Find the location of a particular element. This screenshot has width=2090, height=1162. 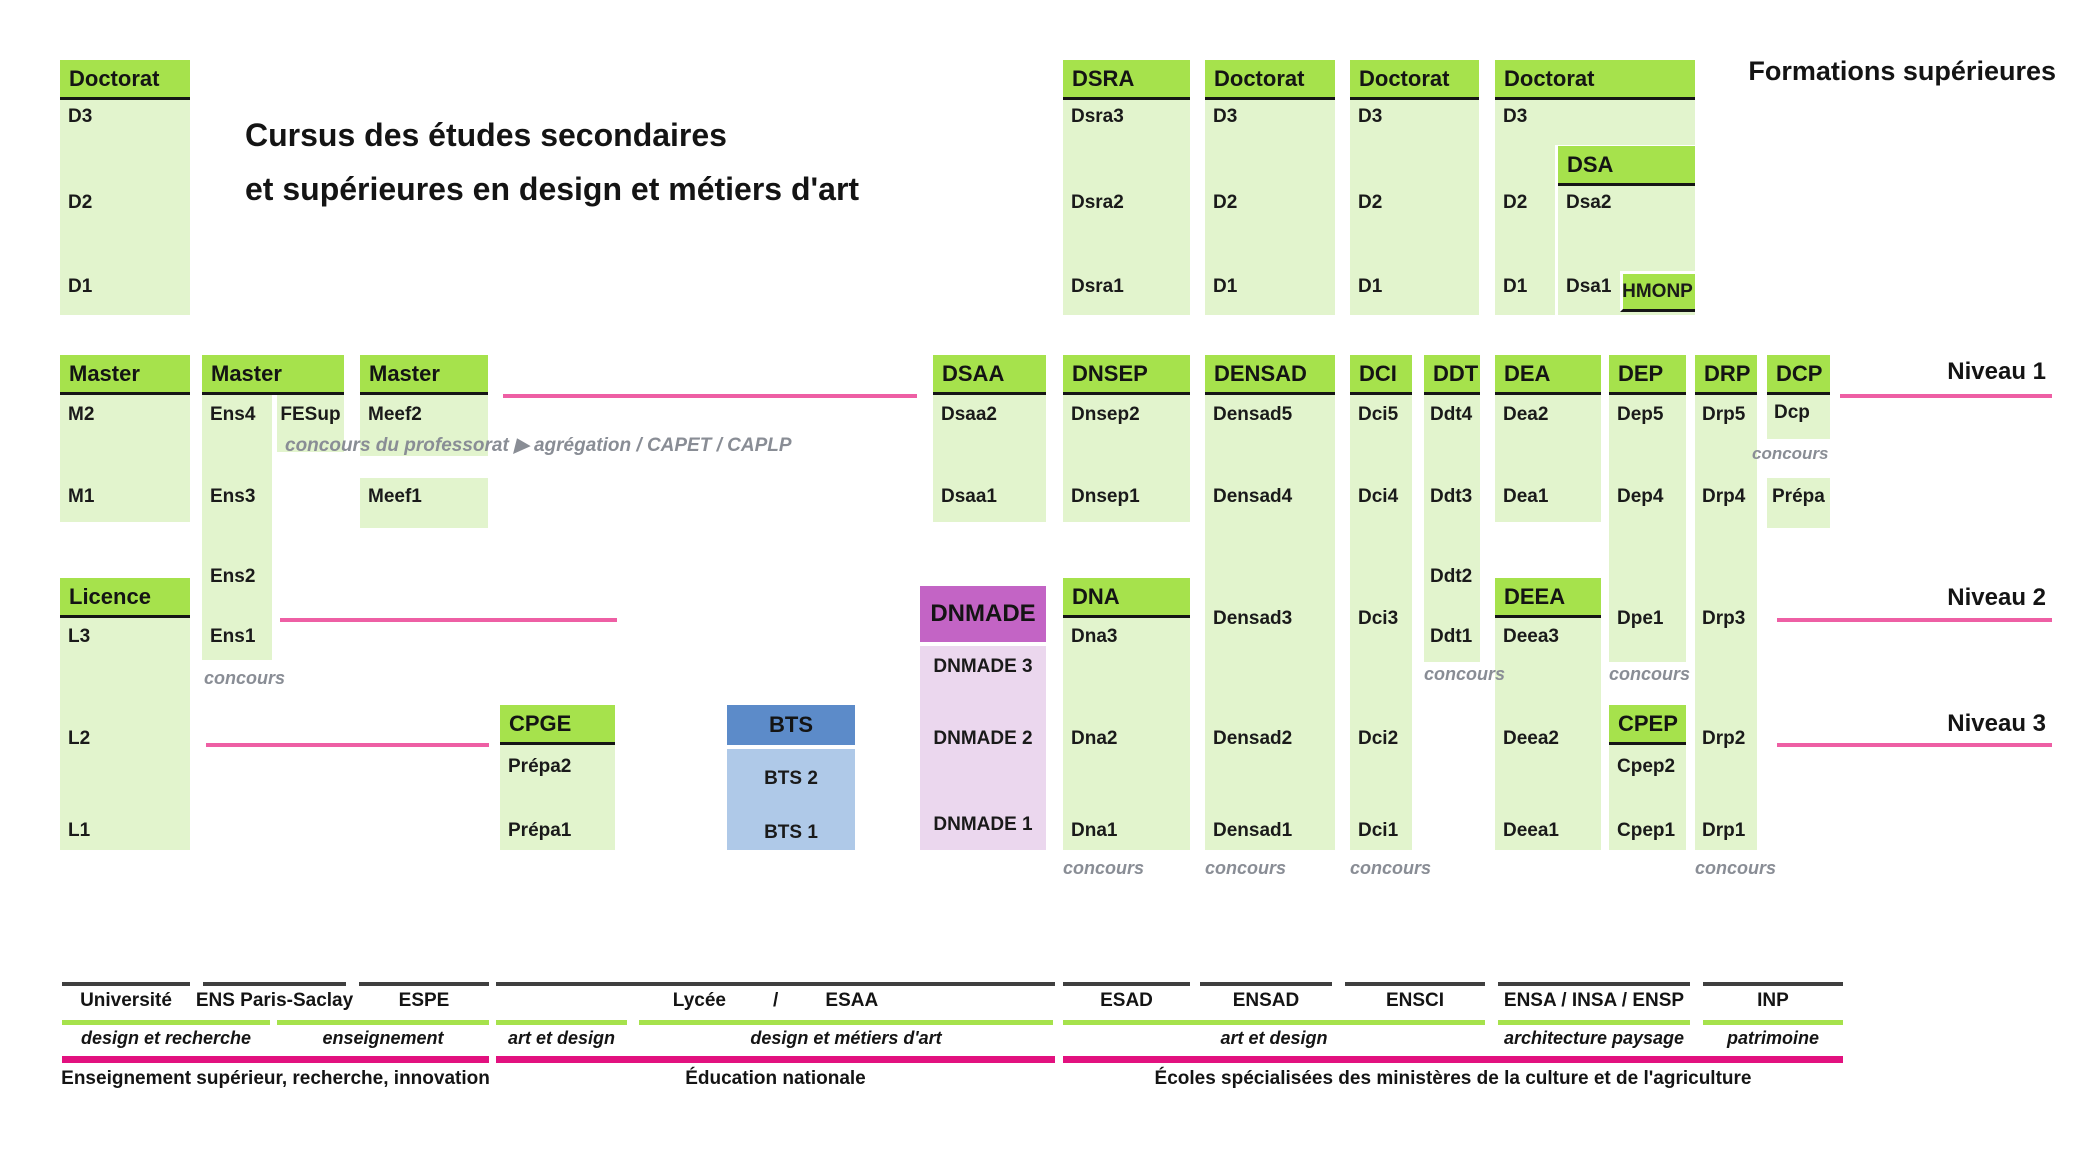

ddt-cell-ddt2: Ddt2 is located at coordinates (1451, 576).